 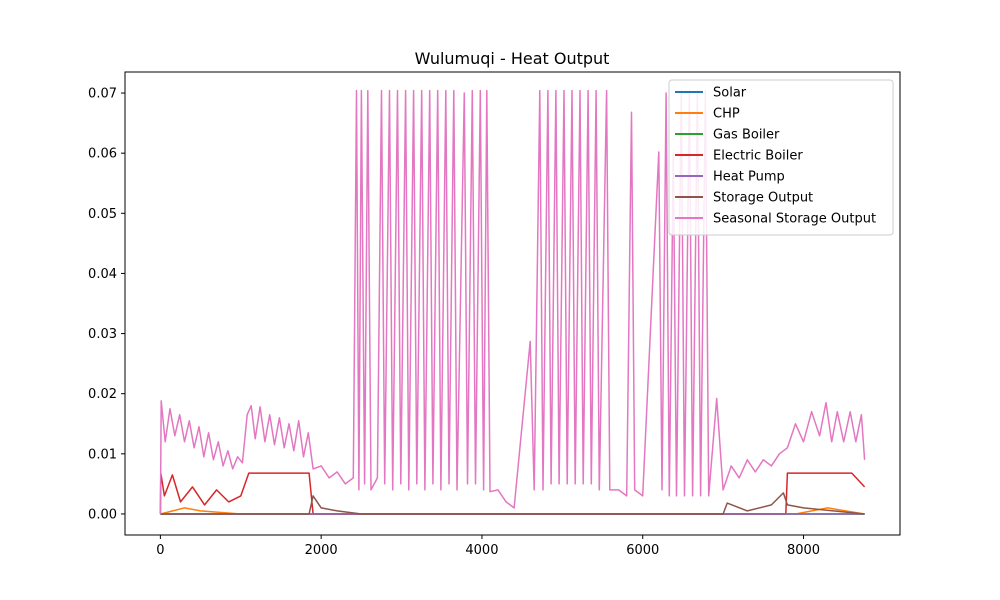 I want to click on y-tick-label: 0.07, so click(x=102, y=94).